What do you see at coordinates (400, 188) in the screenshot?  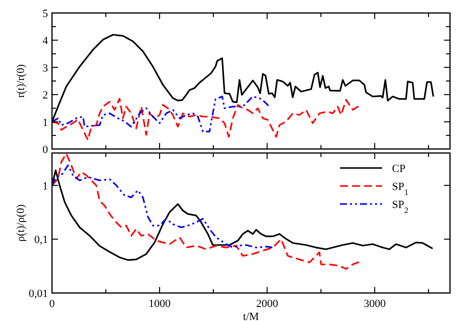 I see `legend-label: SP$_{1}$` at bounding box center [400, 188].